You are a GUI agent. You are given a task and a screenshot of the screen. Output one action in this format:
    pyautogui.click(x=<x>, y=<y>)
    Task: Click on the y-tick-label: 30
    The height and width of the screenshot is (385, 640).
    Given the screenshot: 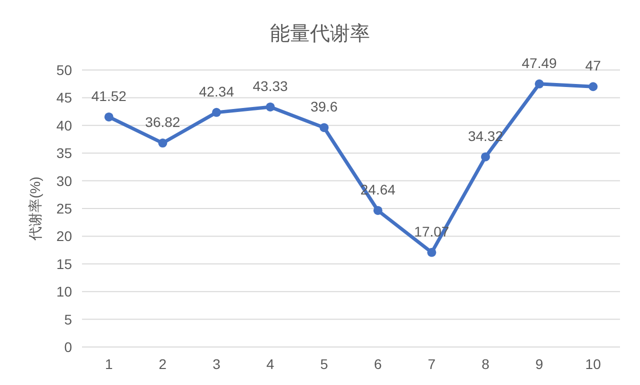 What is the action you would take?
    pyautogui.click(x=64, y=180)
    